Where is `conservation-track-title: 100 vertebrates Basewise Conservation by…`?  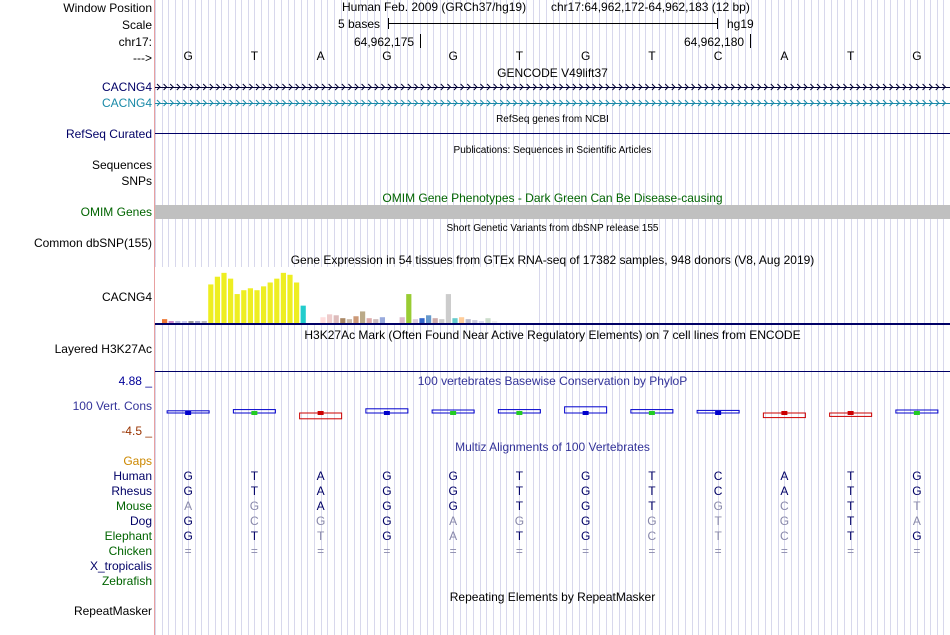
conservation-track-title: 100 vertebrates Basewise Conservation by… is located at coordinates (552, 381).